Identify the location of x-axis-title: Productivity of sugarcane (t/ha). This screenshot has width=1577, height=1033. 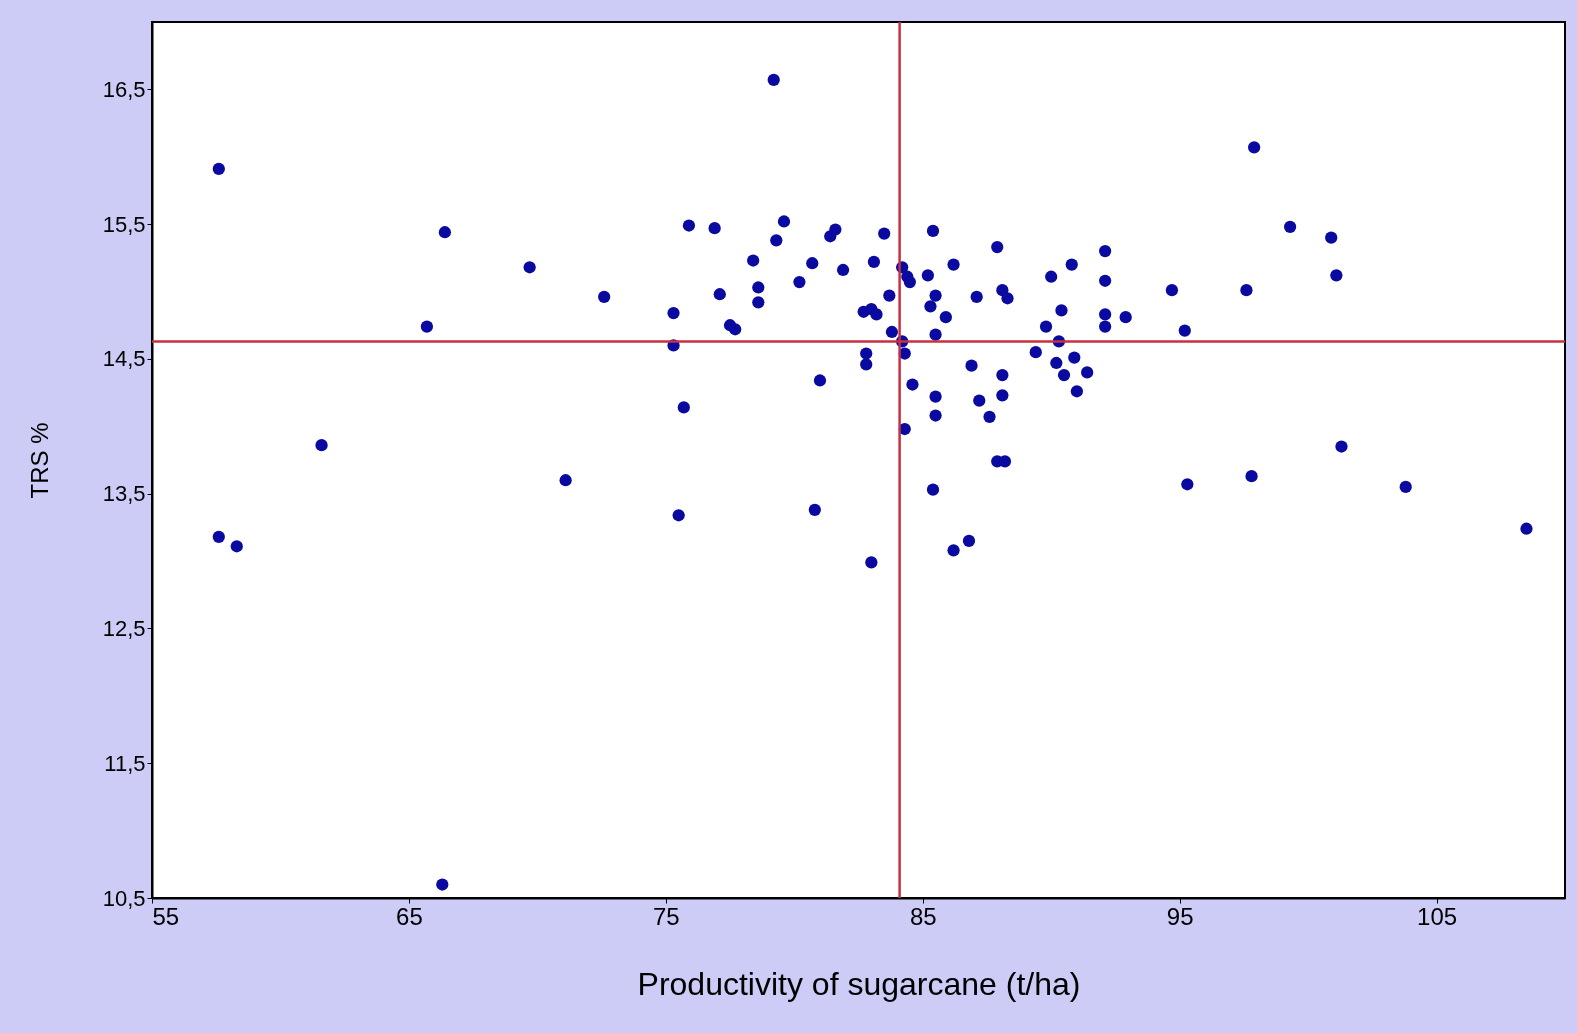
(859, 983).